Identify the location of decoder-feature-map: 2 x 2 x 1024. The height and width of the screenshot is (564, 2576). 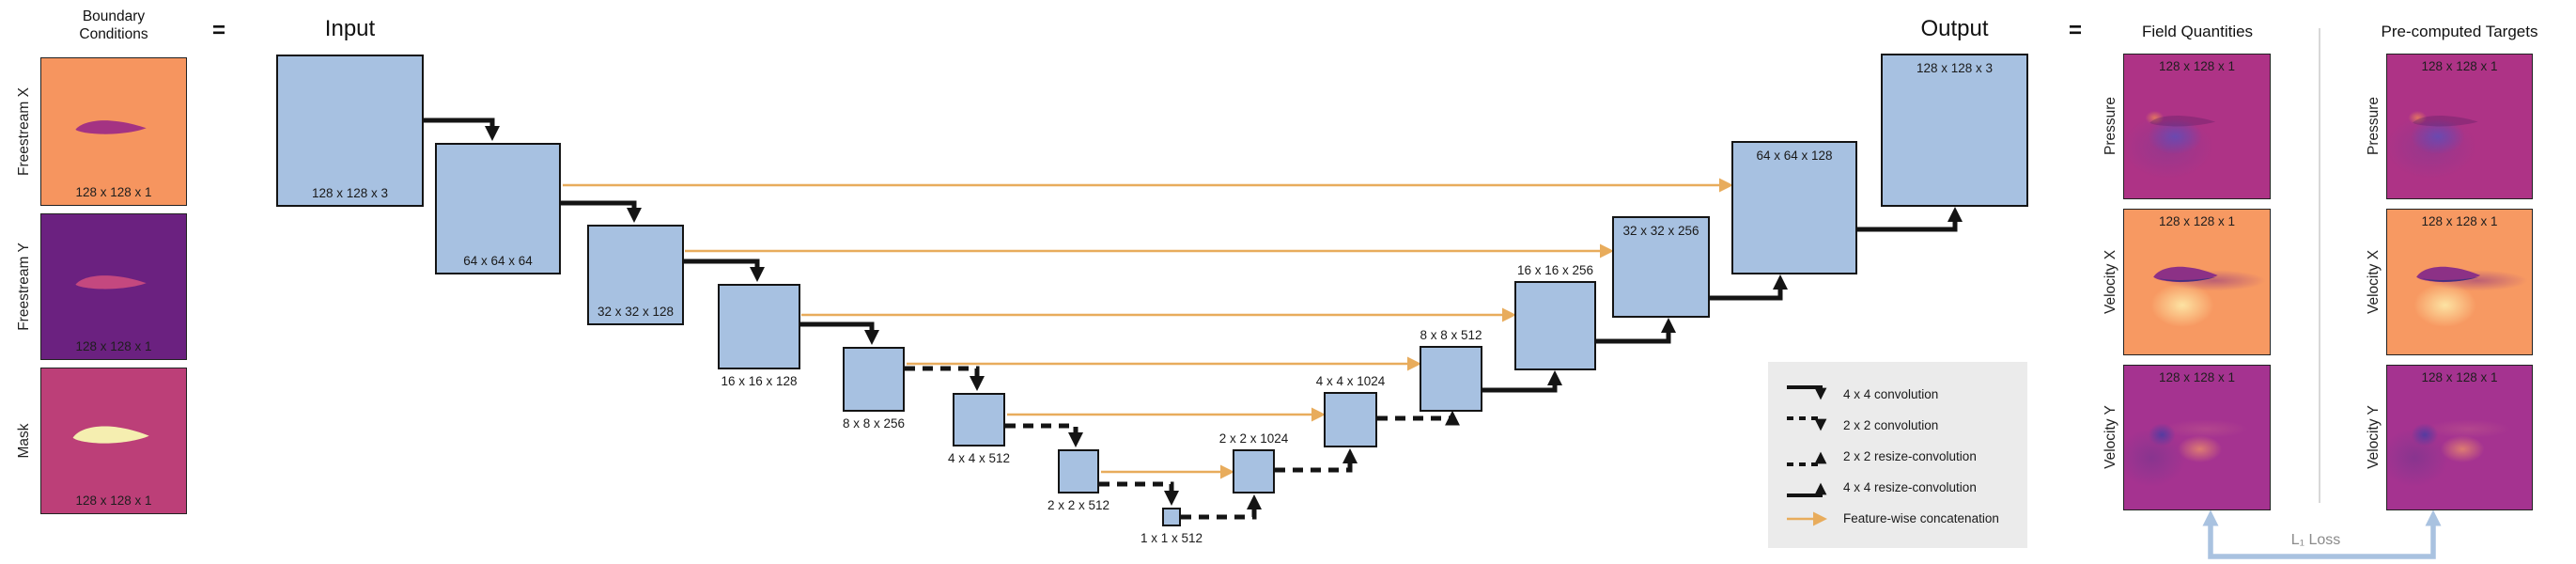
(1253, 462).